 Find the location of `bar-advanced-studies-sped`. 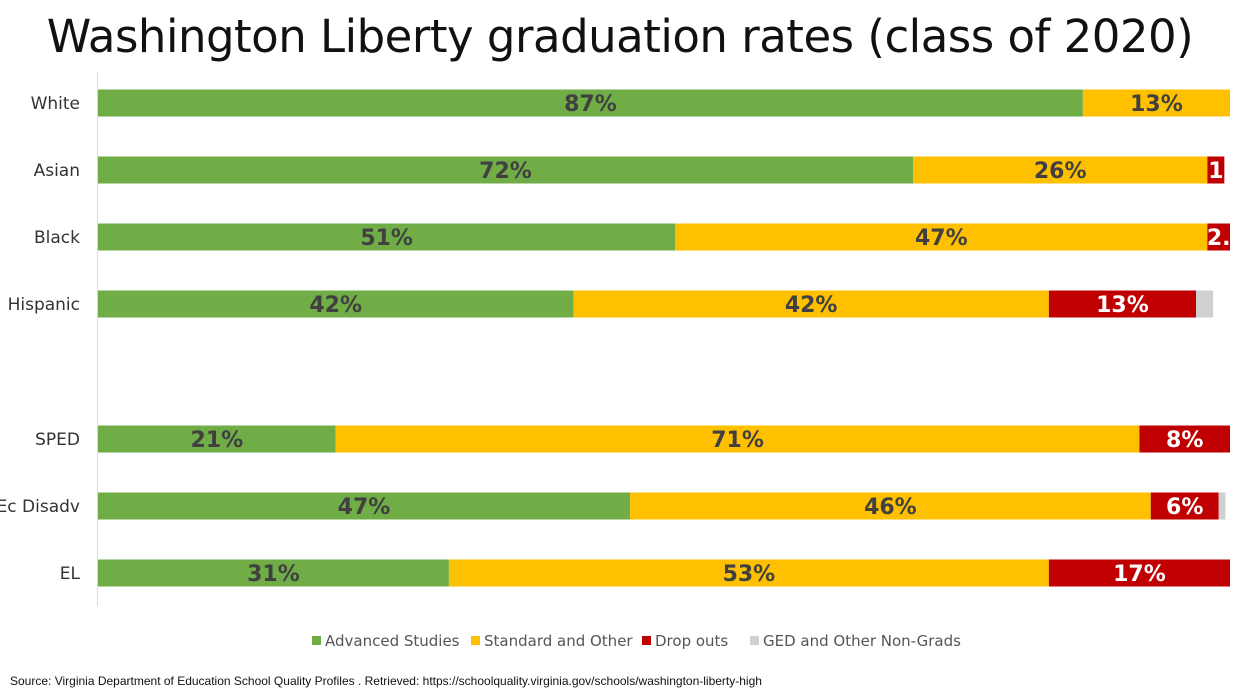

bar-advanced-studies-sped is located at coordinates (217, 439).